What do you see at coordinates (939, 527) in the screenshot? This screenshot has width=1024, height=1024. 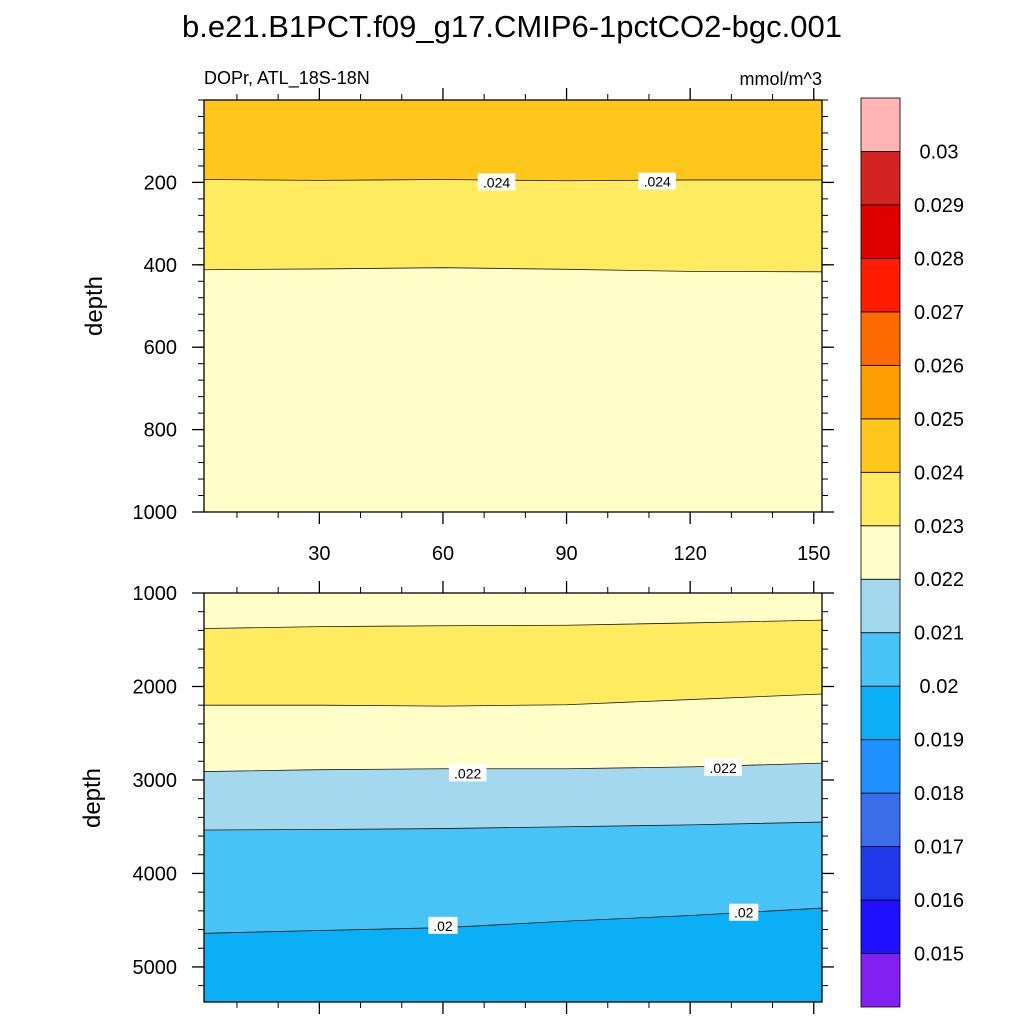 I see `colorbar-label-8: 0.023` at bounding box center [939, 527].